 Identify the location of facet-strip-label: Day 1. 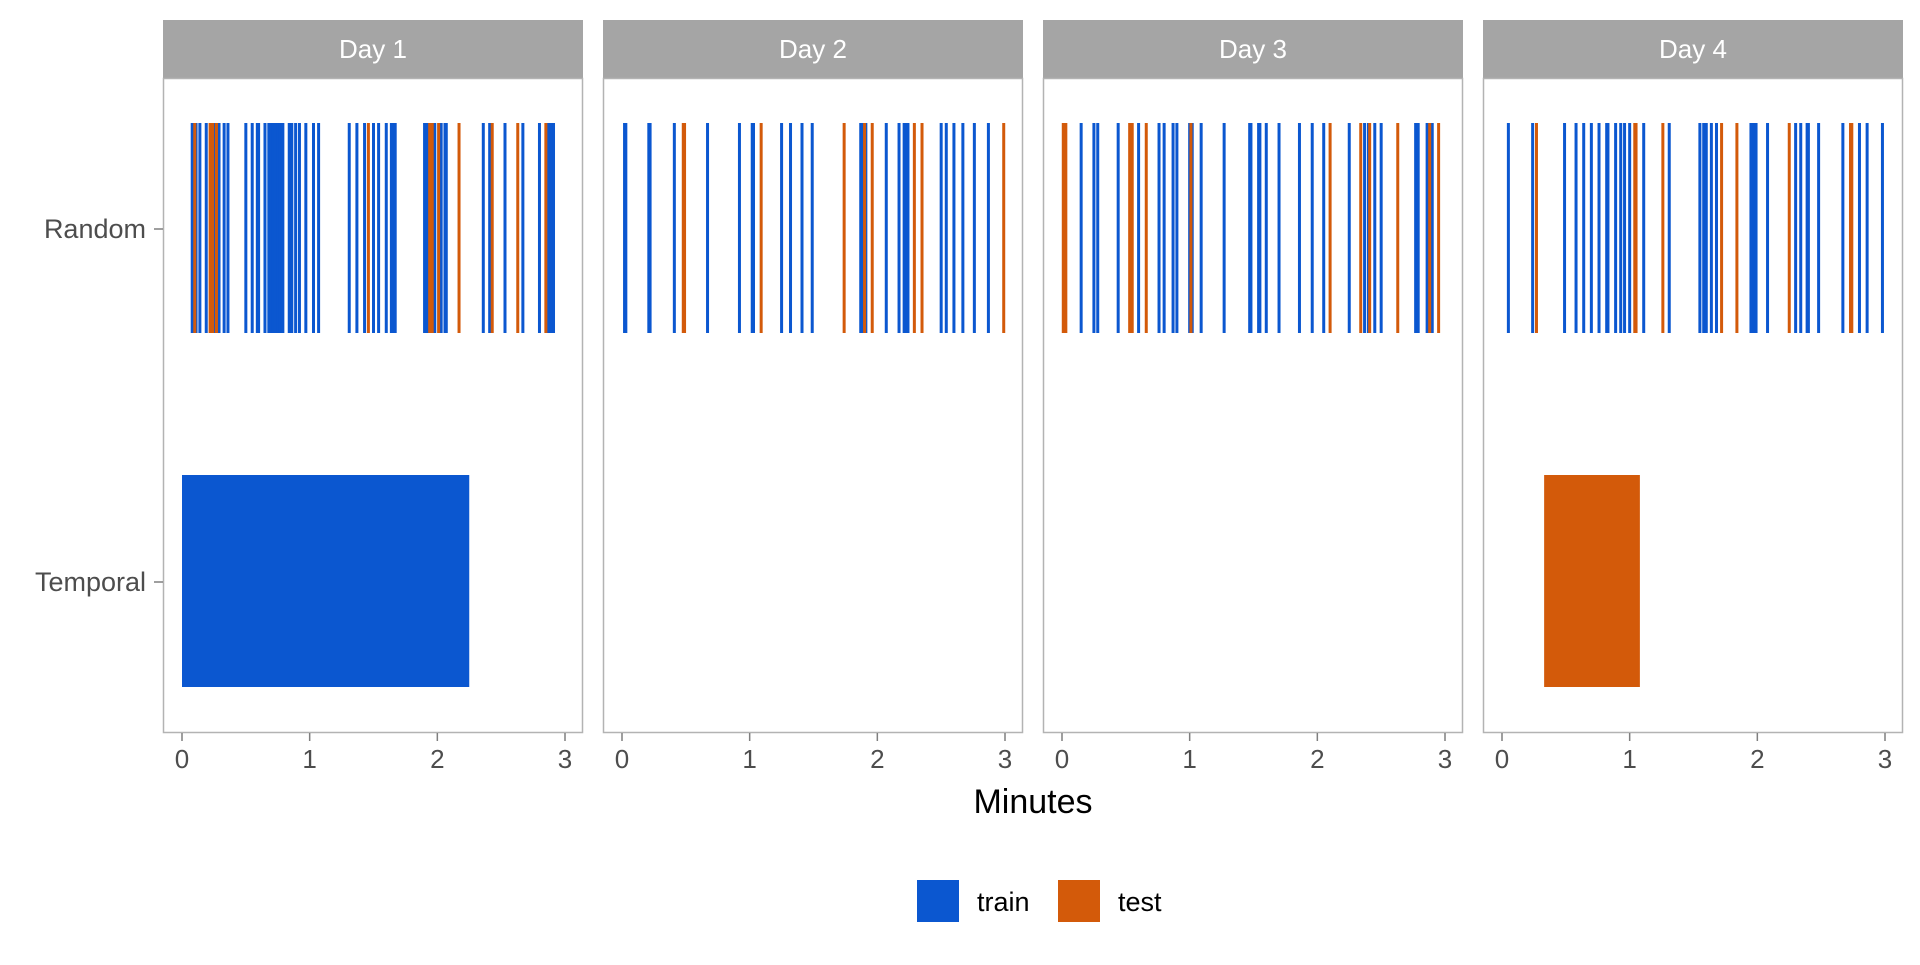
(373, 49).